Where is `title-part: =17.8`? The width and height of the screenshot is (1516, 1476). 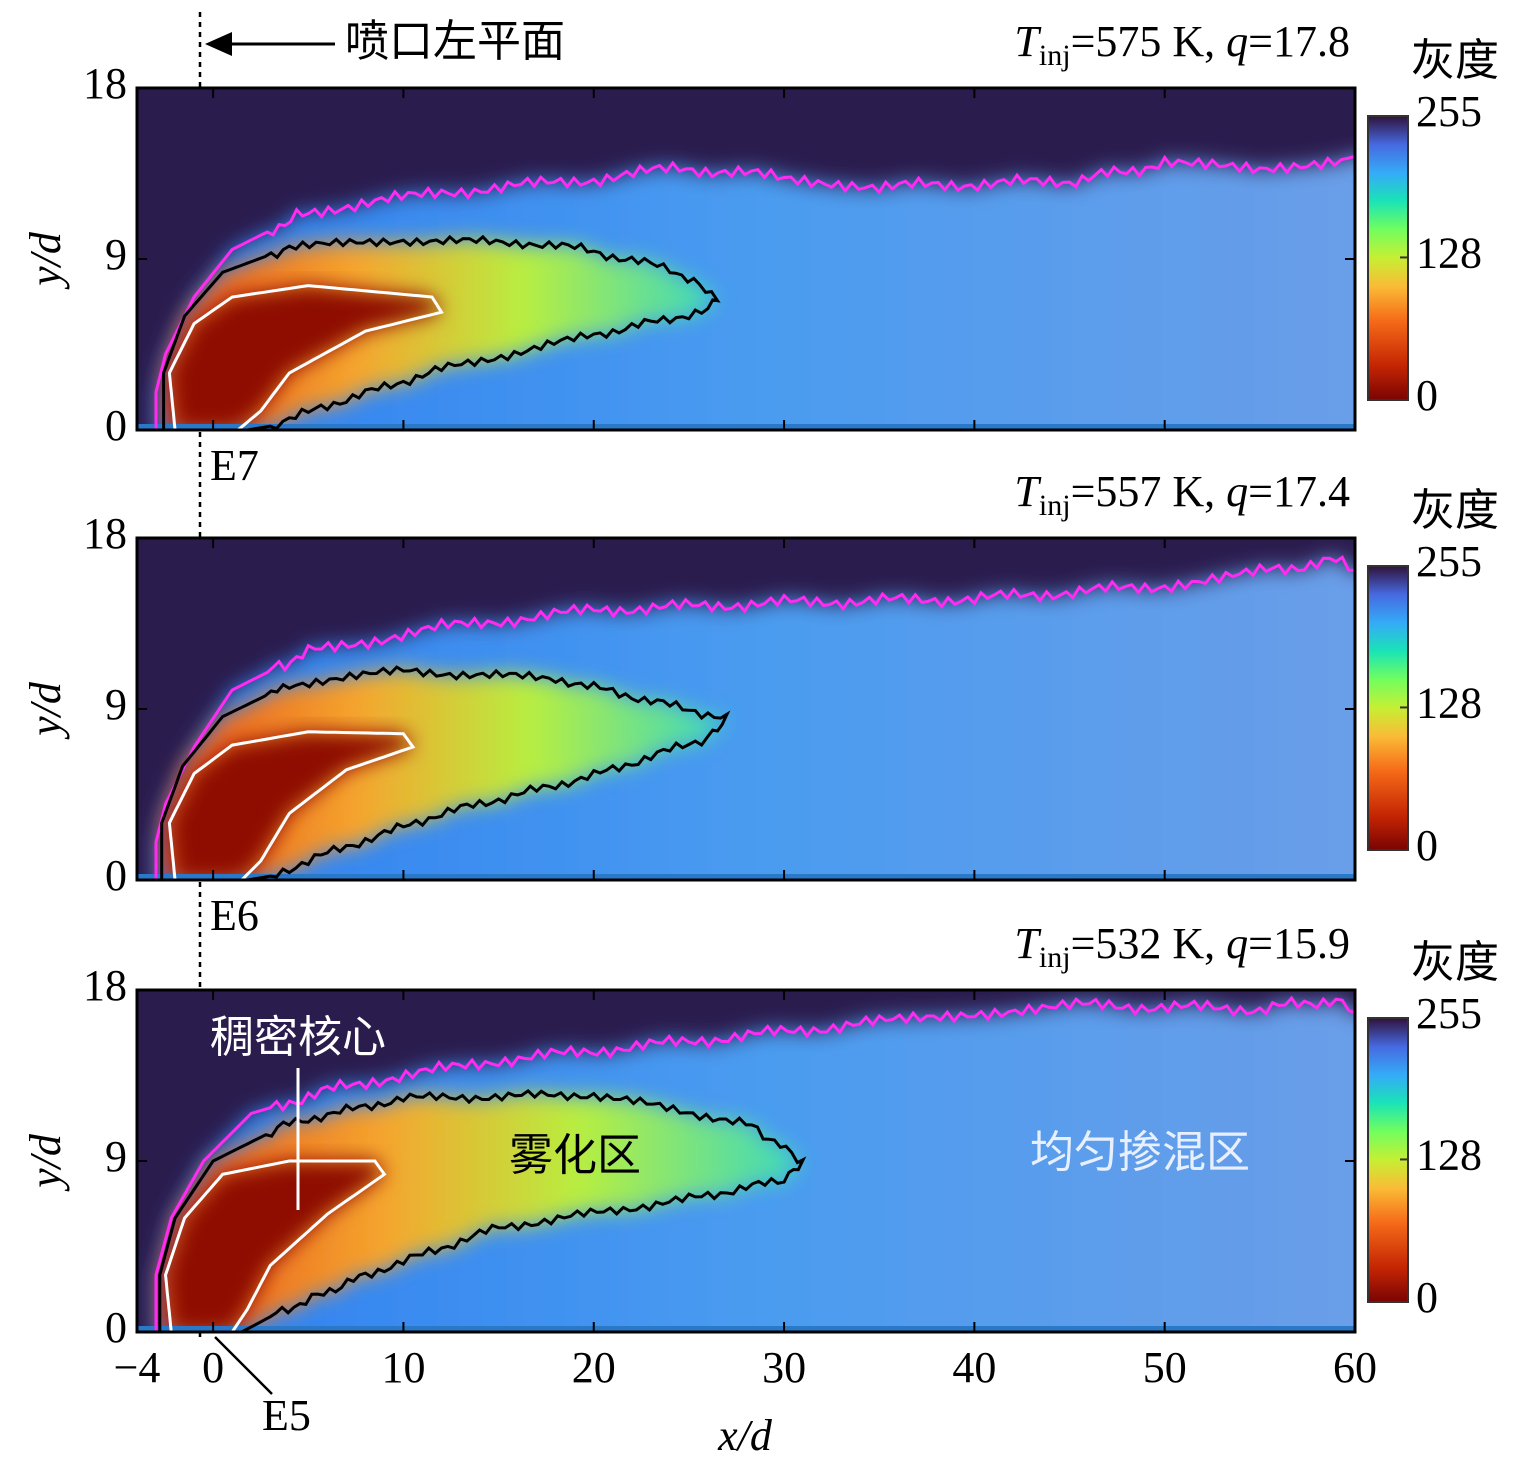 title-part: =17.8 is located at coordinates (1299, 41).